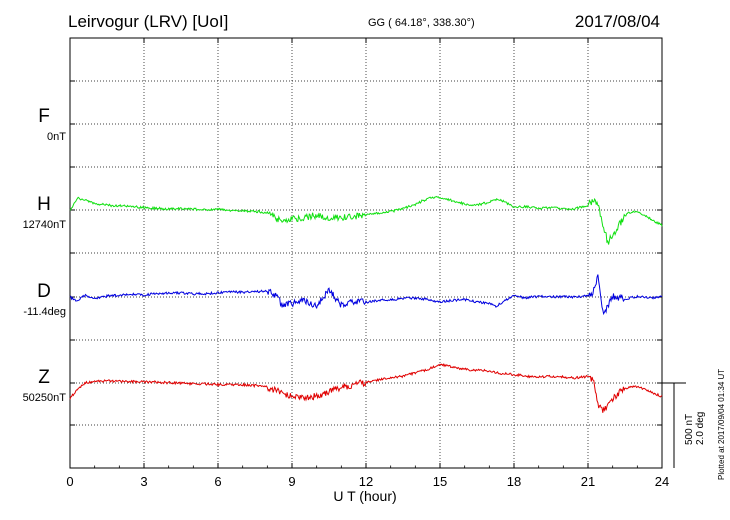 The height and width of the screenshot is (520, 730). What do you see at coordinates (44, 377) in the screenshot?
I see `component-z-letter: Z` at bounding box center [44, 377].